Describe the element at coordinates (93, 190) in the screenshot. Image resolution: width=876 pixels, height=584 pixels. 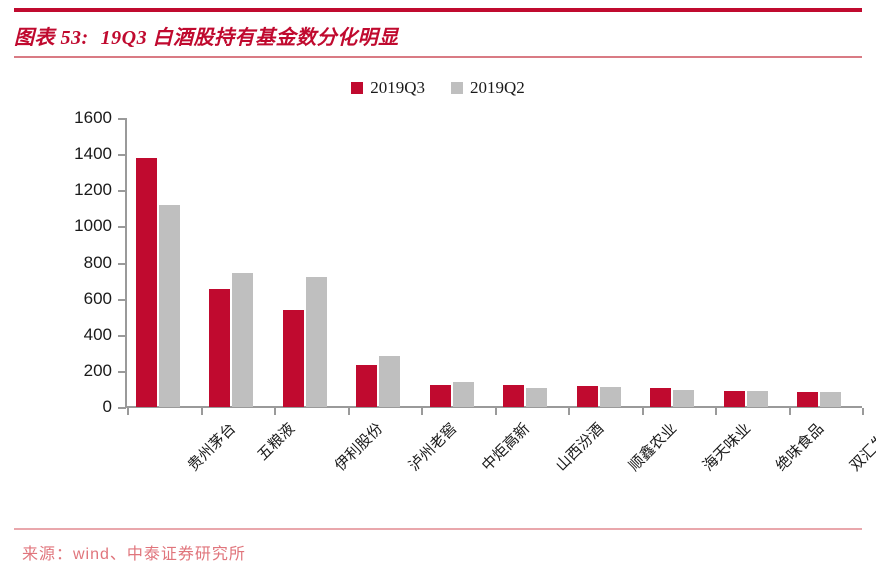
I see `y-axis-tick-label: 1200` at that location.